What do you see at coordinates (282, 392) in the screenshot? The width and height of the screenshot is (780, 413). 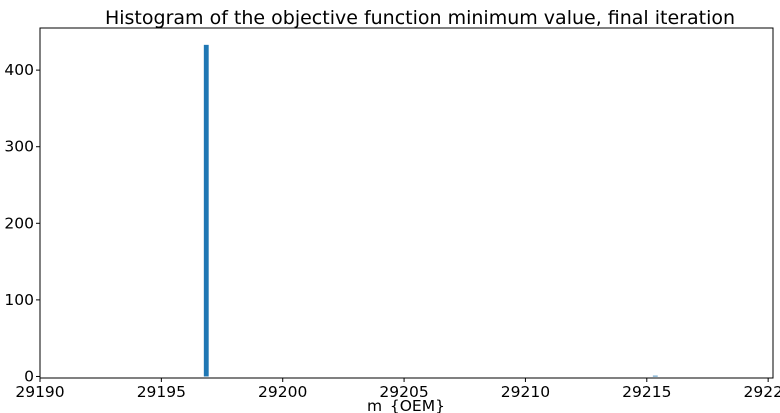 I see `x-tick-label: 29200` at bounding box center [282, 392].